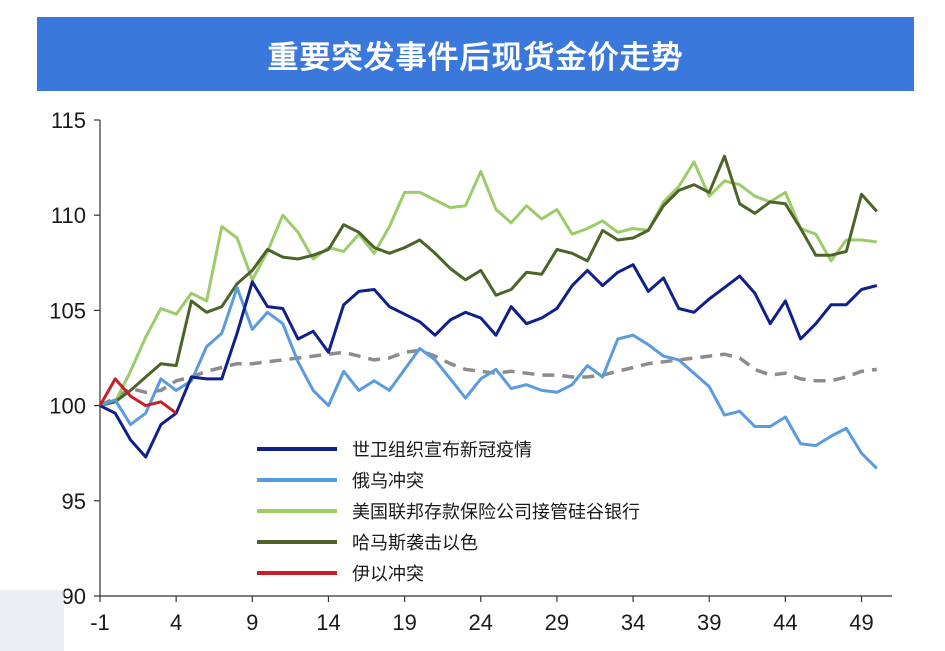 The height and width of the screenshot is (651, 945). I want to click on legend-label-1: 俄乌冲突, so click(388, 481).